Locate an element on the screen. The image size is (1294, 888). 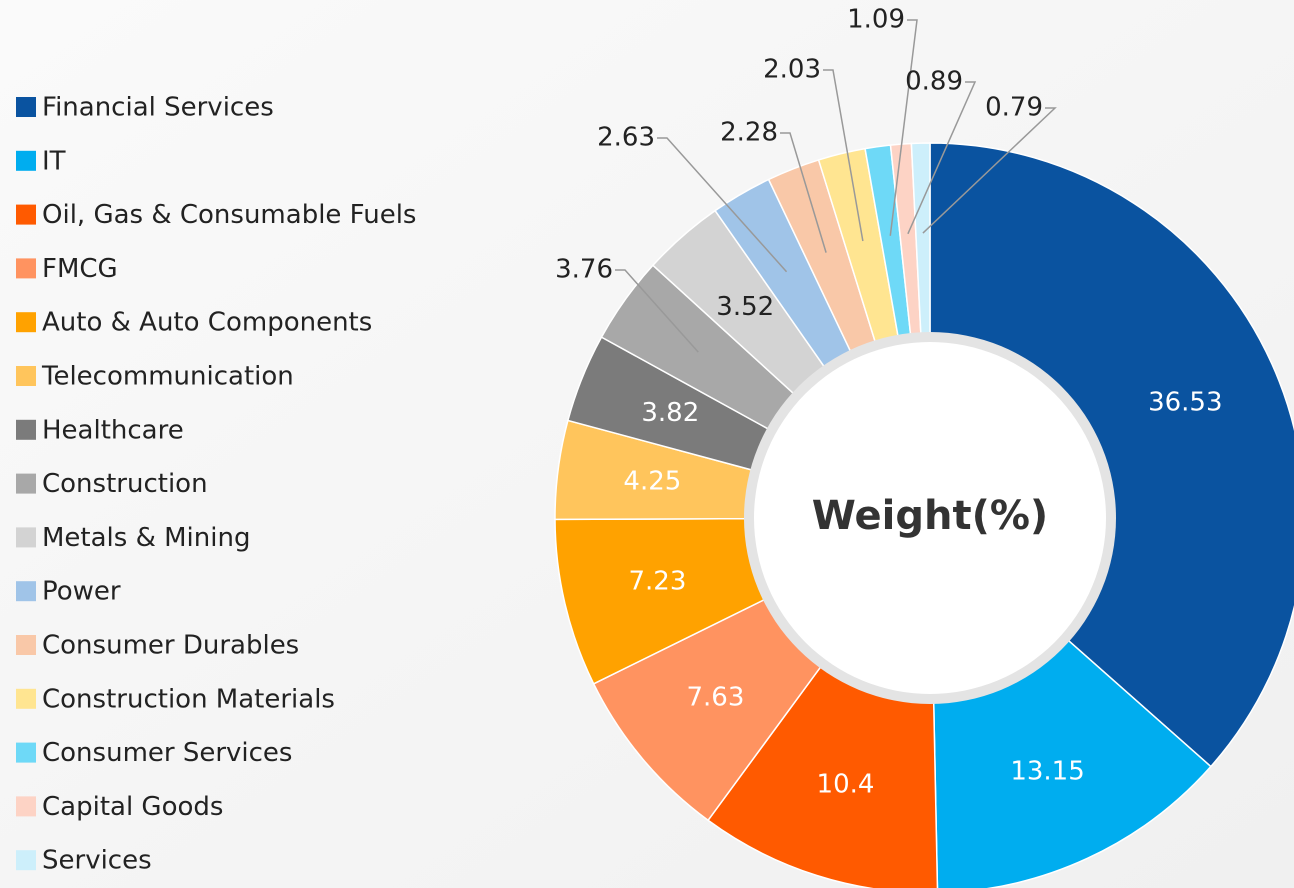
data-label: 7.63 is located at coordinates (715, 697).